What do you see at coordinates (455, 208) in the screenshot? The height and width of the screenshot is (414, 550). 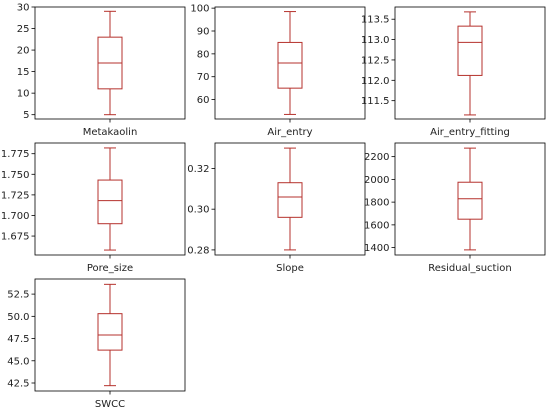 I see `panel-residual-suction: 1400 1600 1800 2000 2200 Residual_suction` at bounding box center [455, 208].